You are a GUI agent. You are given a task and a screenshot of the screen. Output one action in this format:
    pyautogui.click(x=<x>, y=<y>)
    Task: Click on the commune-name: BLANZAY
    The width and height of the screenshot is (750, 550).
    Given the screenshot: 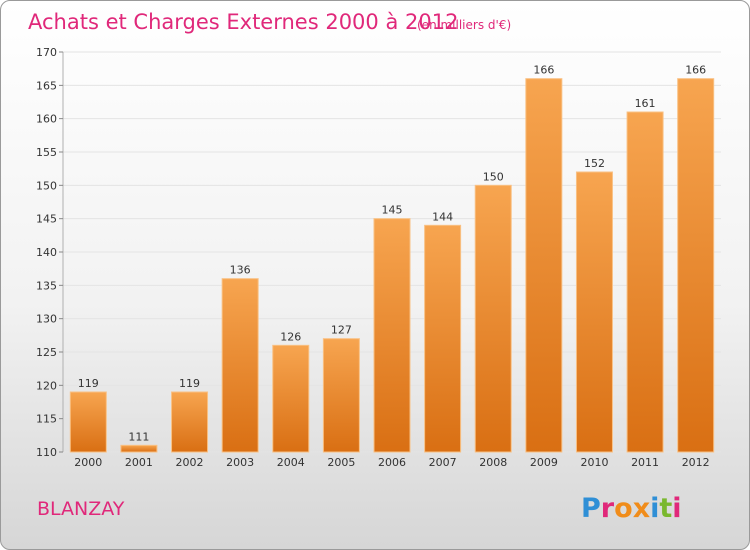 What is the action you would take?
    pyautogui.click(x=81, y=509)
    